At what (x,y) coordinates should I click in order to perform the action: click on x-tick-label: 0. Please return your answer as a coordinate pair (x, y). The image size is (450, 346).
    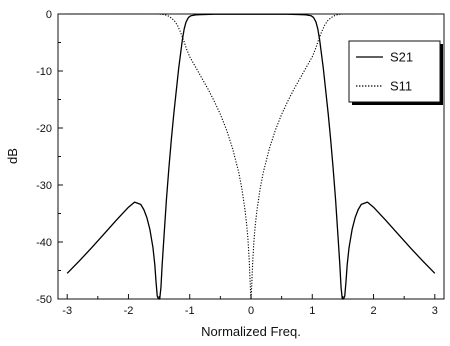
    Looking at the image, I should click on (251, 311).